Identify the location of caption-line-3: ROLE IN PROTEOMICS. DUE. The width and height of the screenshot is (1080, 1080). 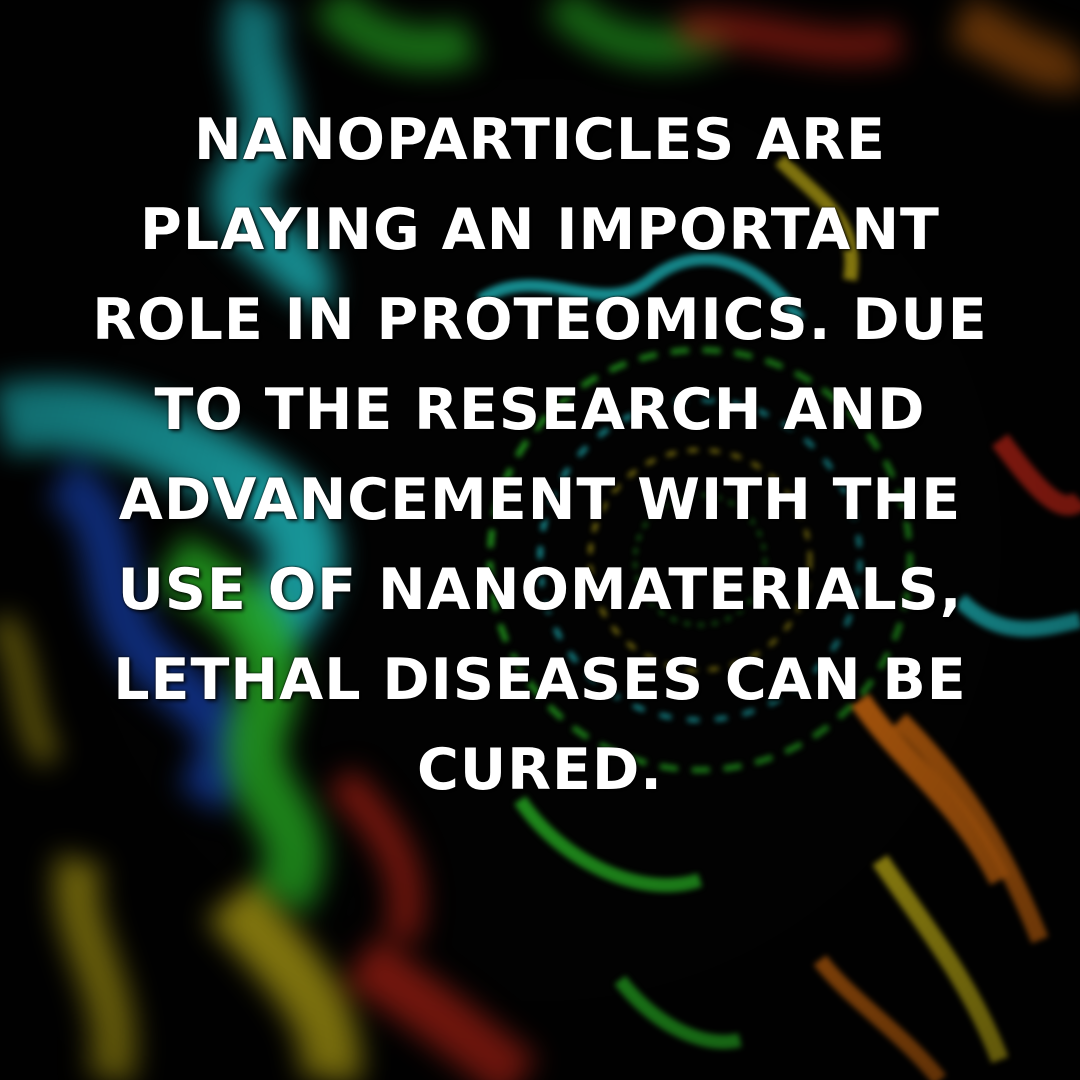
(540, 320).